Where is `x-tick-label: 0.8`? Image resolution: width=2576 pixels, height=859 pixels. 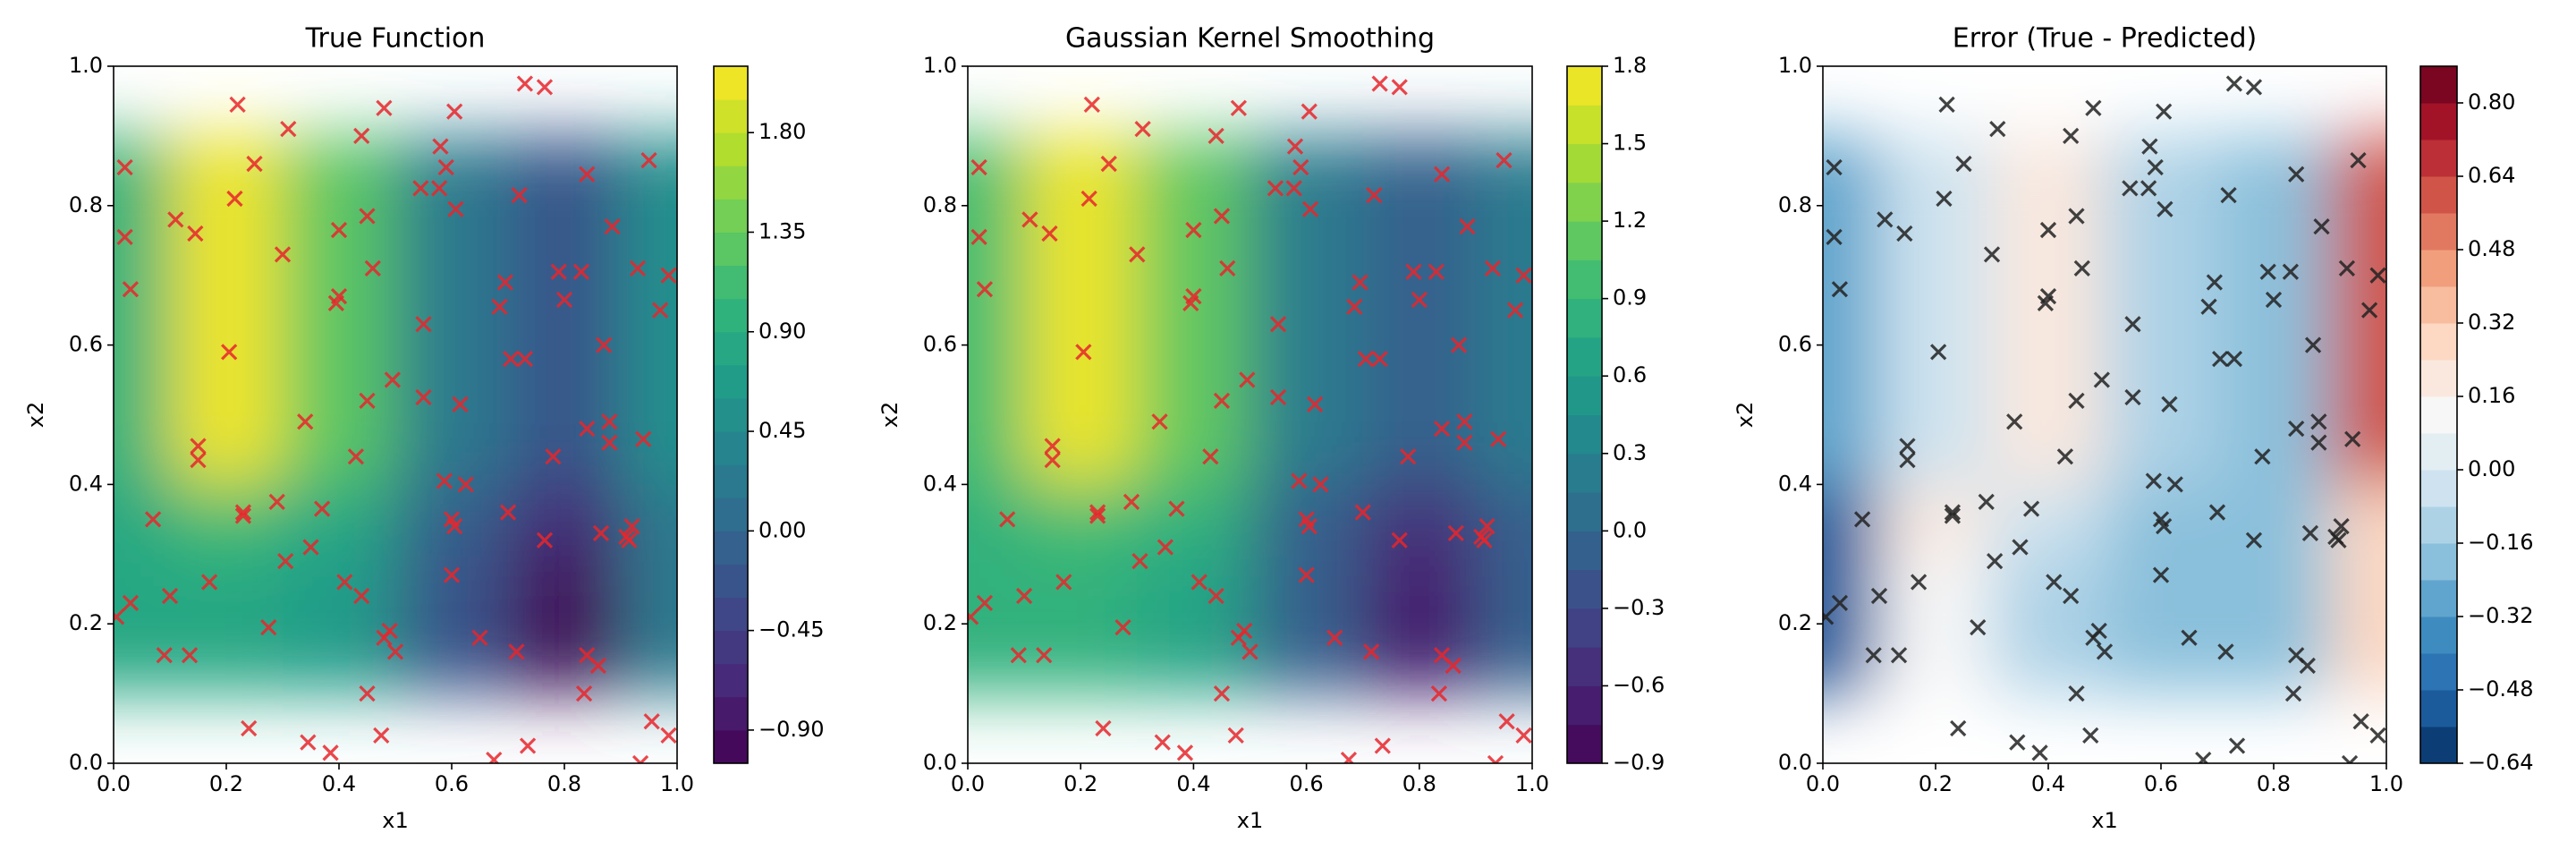
x-tick-label: 0.8 is located at coordinates (2274, 783).